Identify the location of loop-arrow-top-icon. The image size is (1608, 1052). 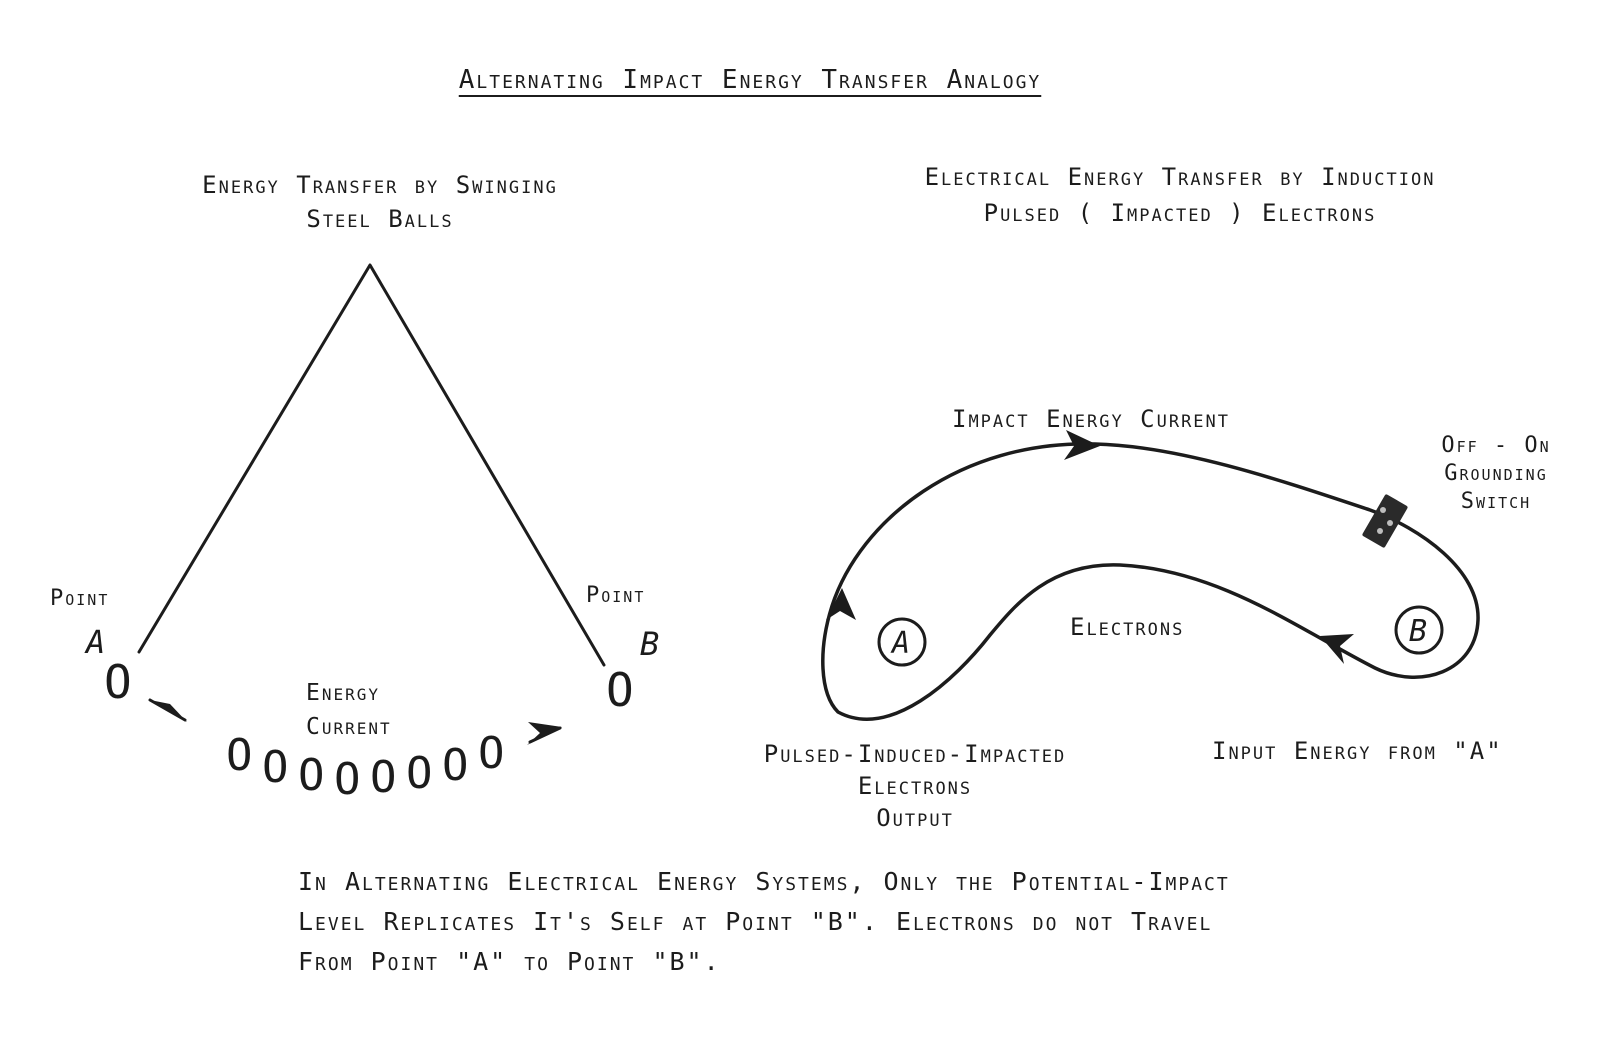
(1082, 445).